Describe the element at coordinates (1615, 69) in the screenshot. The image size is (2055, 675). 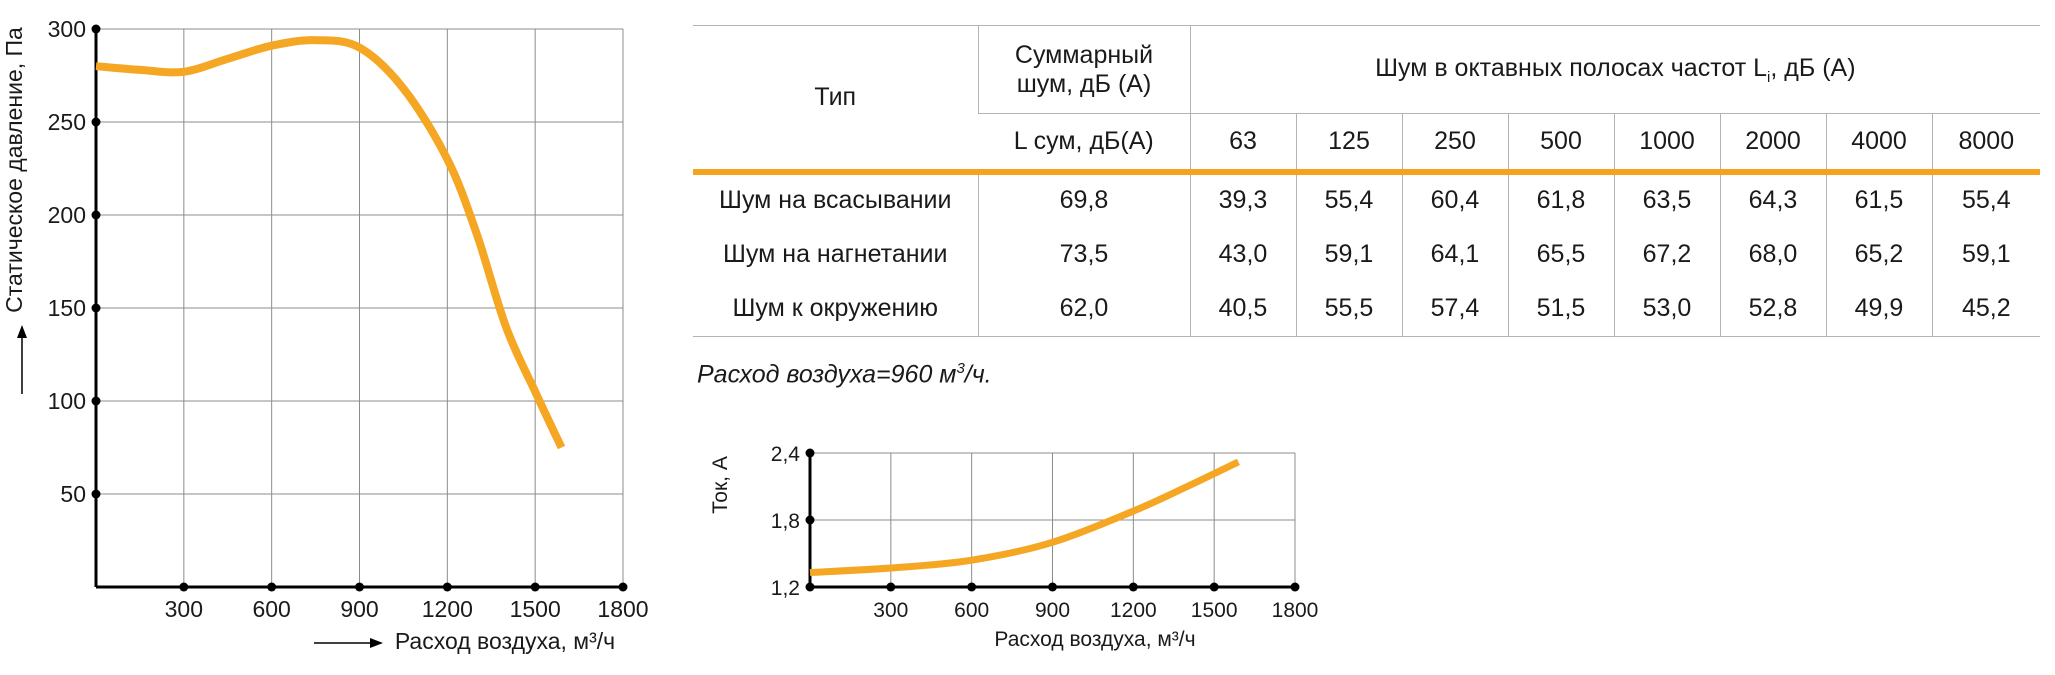
I see `octave-bands-header: Шум в октавных полосах частот Li, дБ (А)` at that location.